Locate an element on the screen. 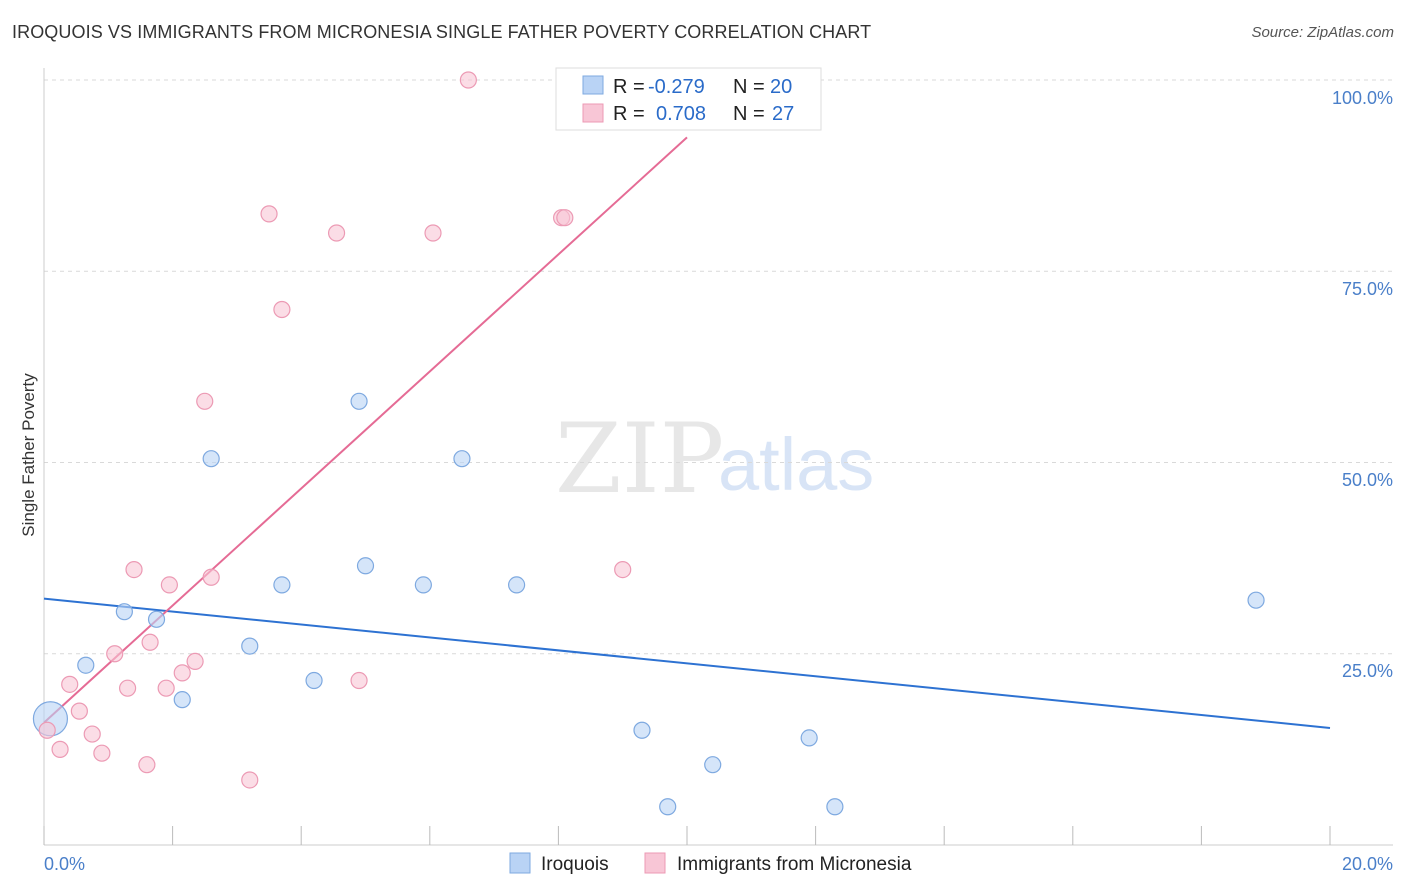 This screenshot has width=1406, height=892. legend-r-label-micronesia: R = is located at coordinates (629, 114).